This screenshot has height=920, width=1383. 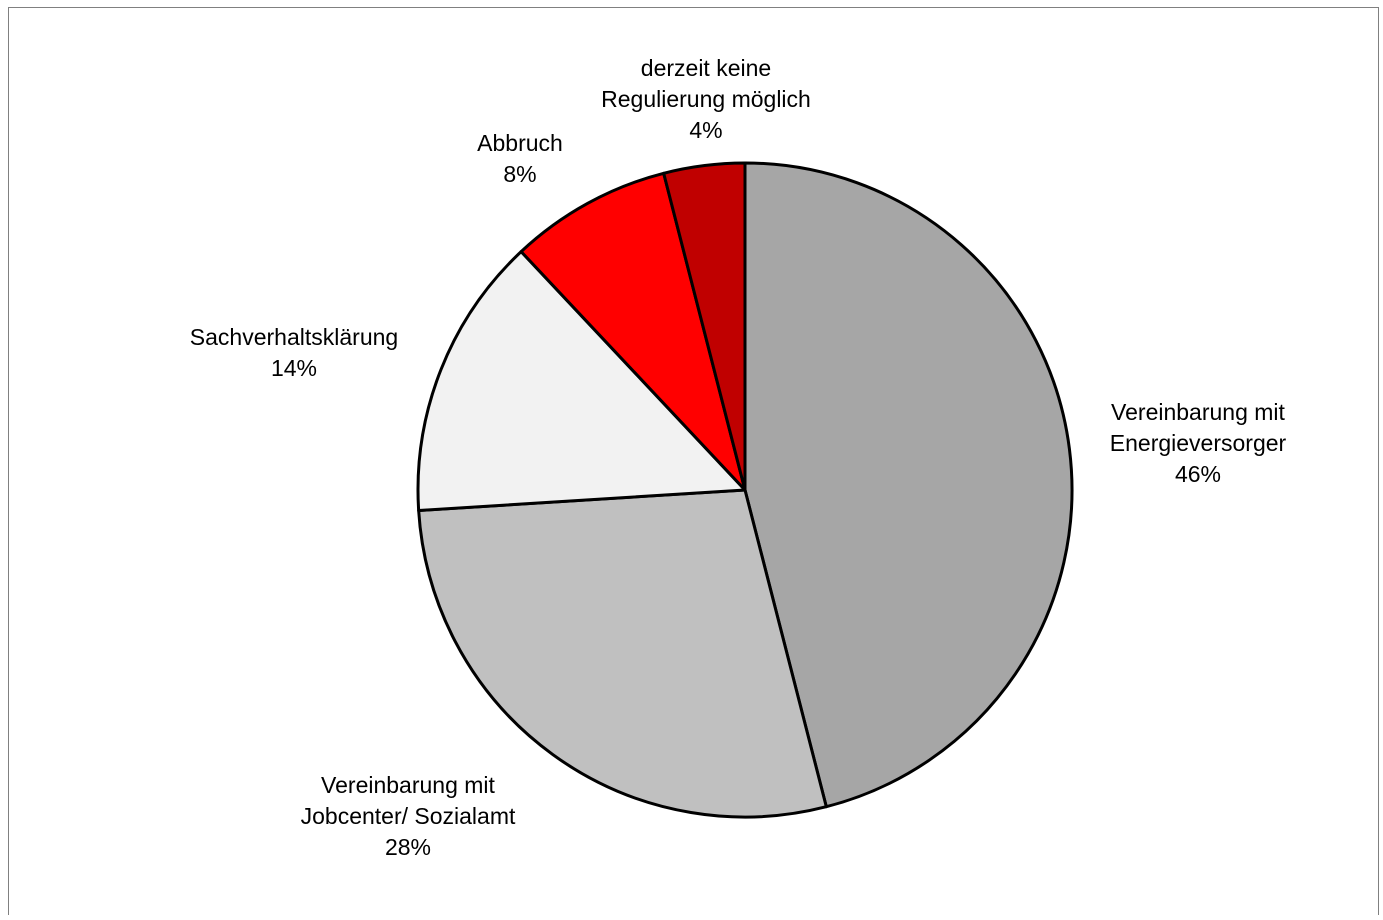 I want to click on slice-category-label: Abbruch, so click(x=520, y=143).